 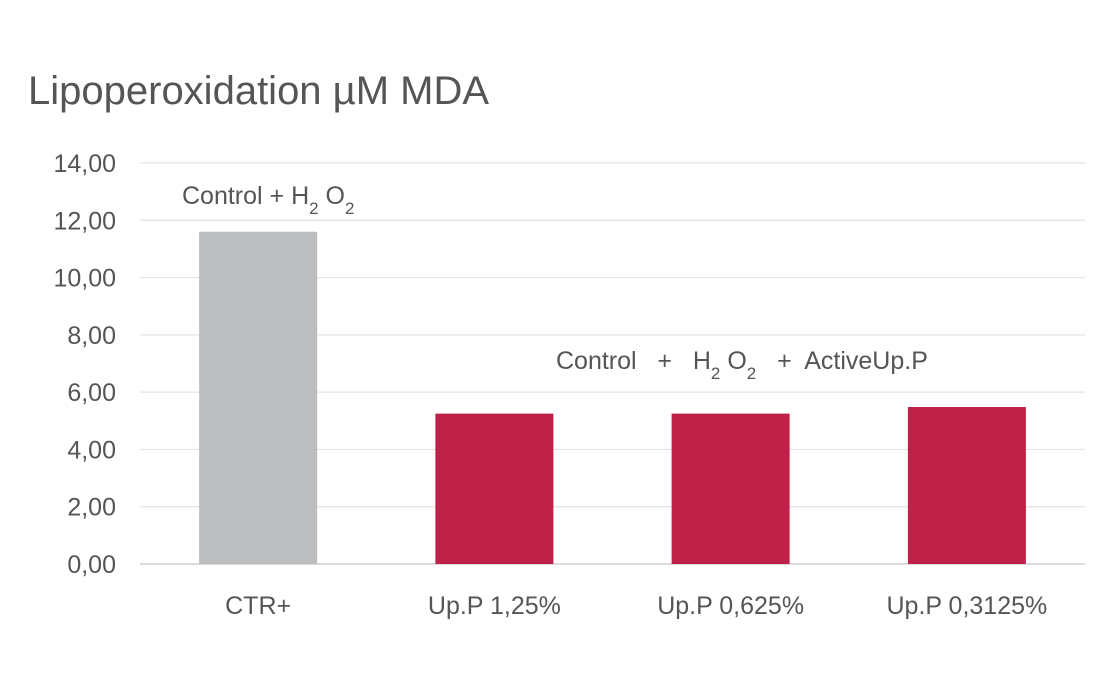 I want to click on y-tick-label: 8,00, so click(x=91, y=336).